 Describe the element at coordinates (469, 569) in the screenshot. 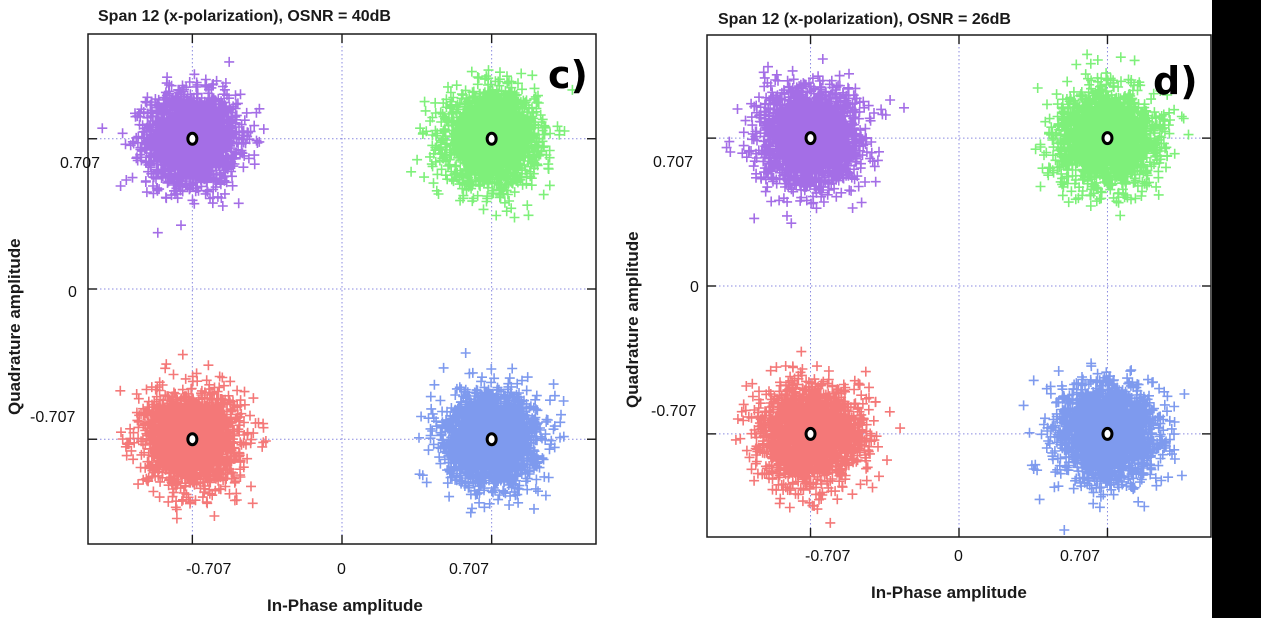

I see `panel-c-xtick-0707: 0.707` at that location.